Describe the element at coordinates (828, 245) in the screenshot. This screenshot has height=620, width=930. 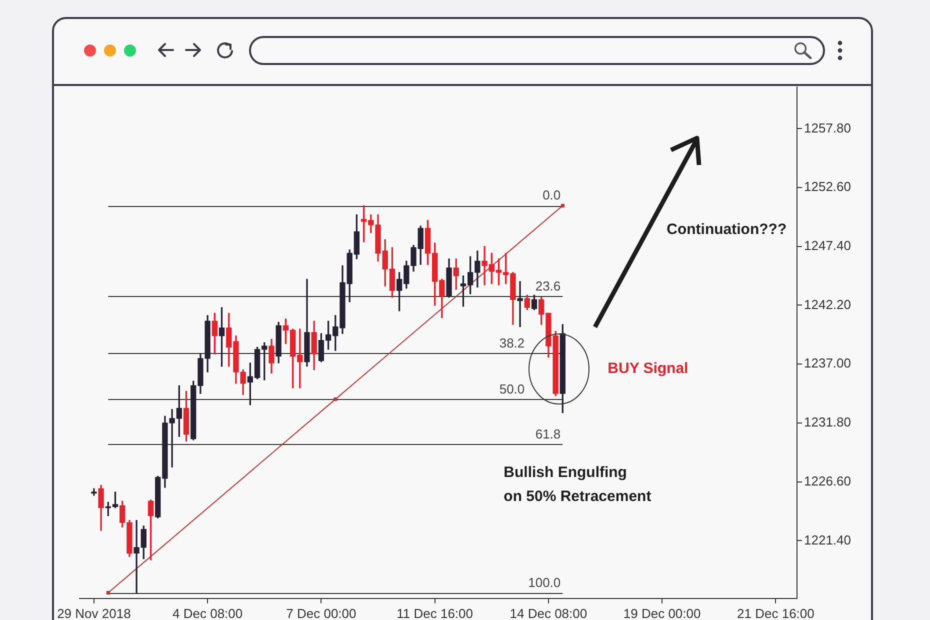
I see `y-tick-label: 1247.40` at that location.